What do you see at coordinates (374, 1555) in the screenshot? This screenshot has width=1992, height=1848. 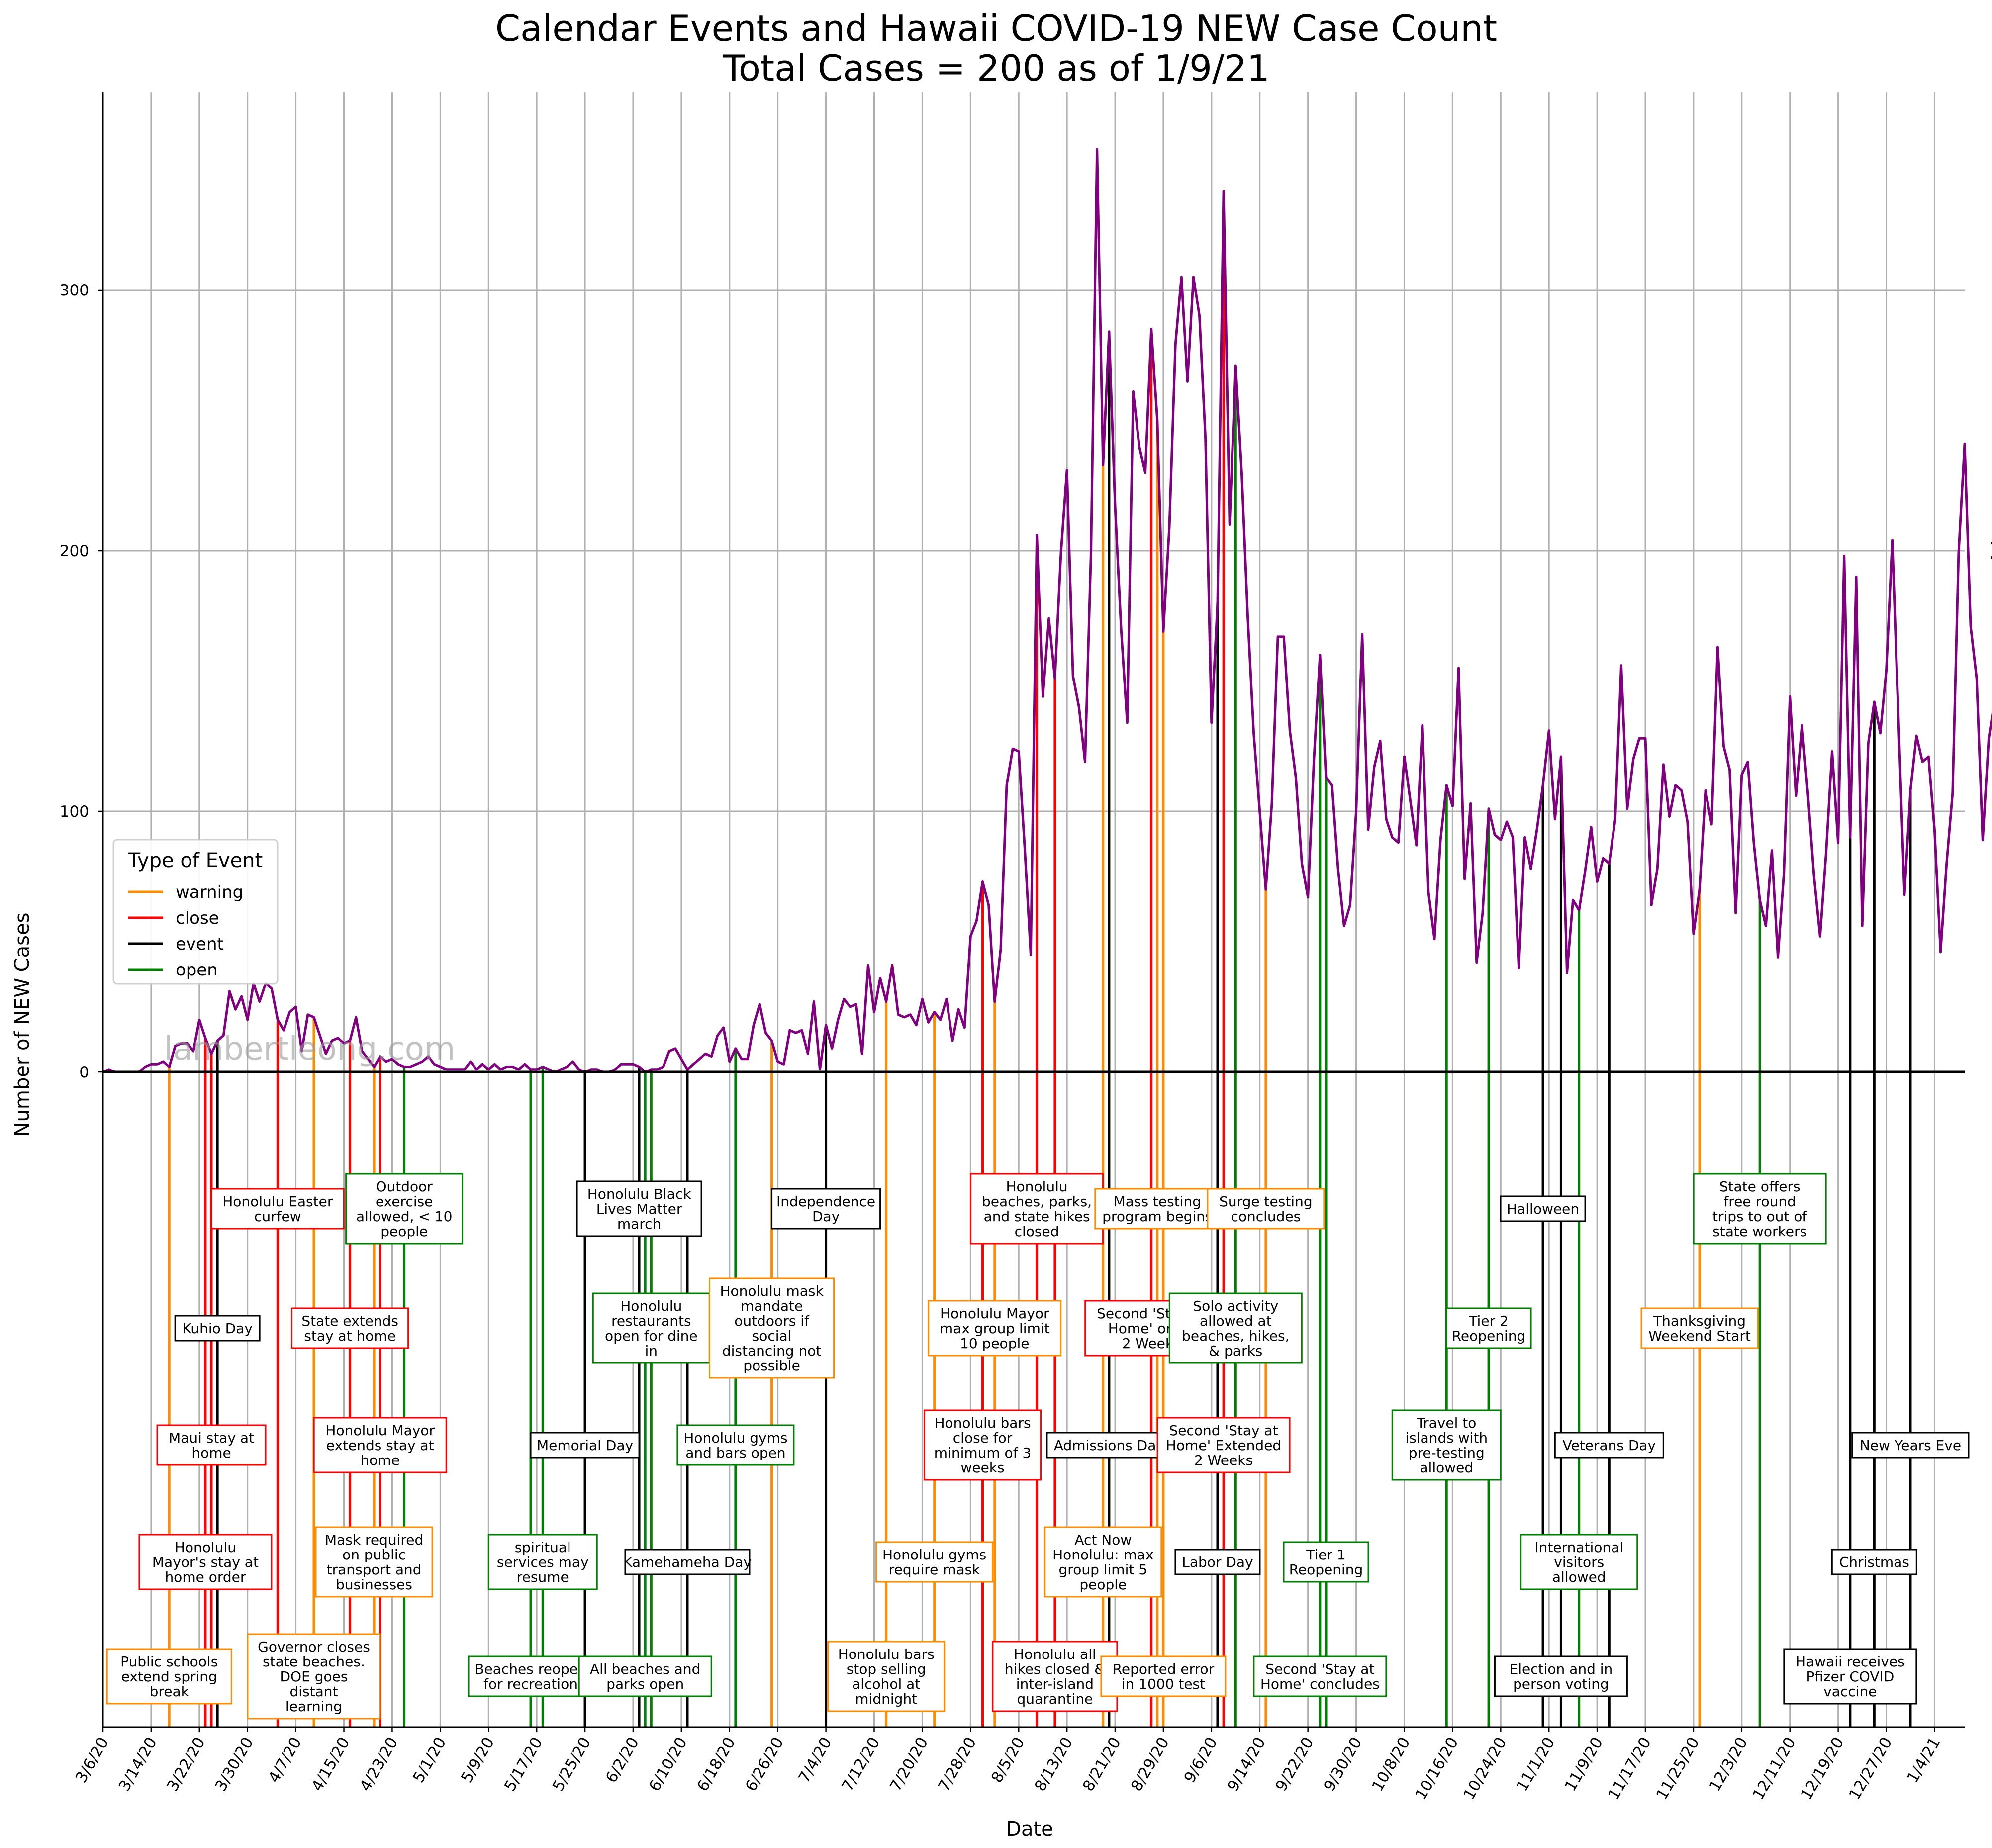 I see `event-annotation-text: on public` at bounding box center [374, 1555].